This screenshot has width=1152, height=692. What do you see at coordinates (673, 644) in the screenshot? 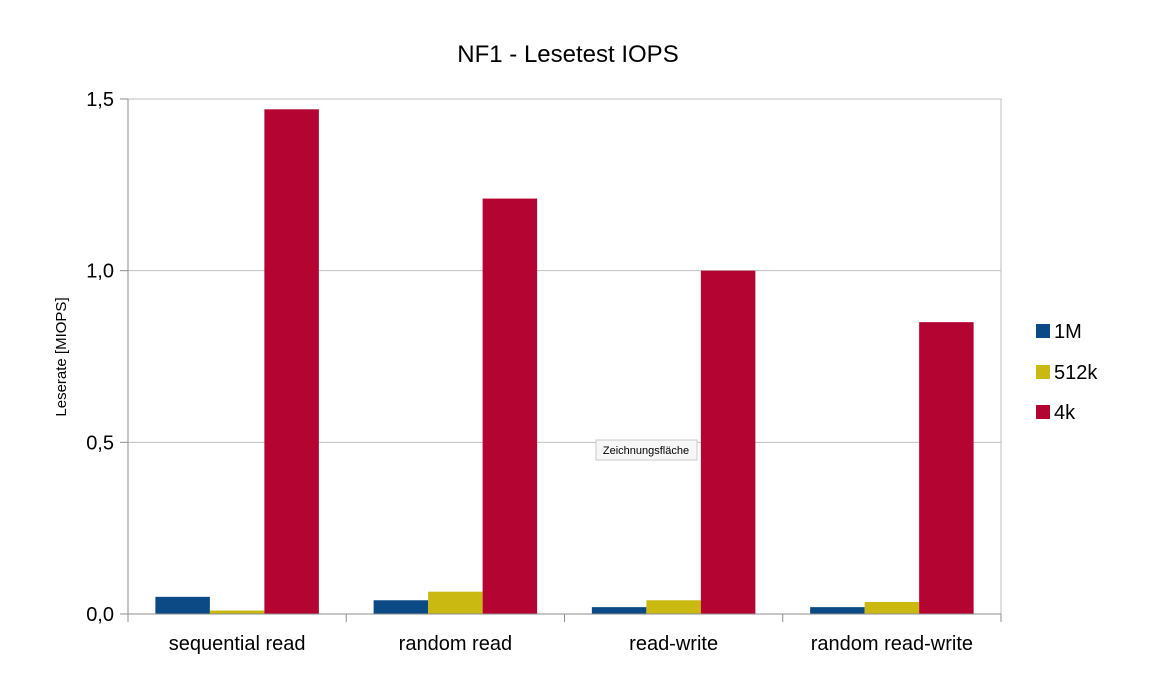
I see `x-tick-label: read-write` at bounding box center [673, 644].